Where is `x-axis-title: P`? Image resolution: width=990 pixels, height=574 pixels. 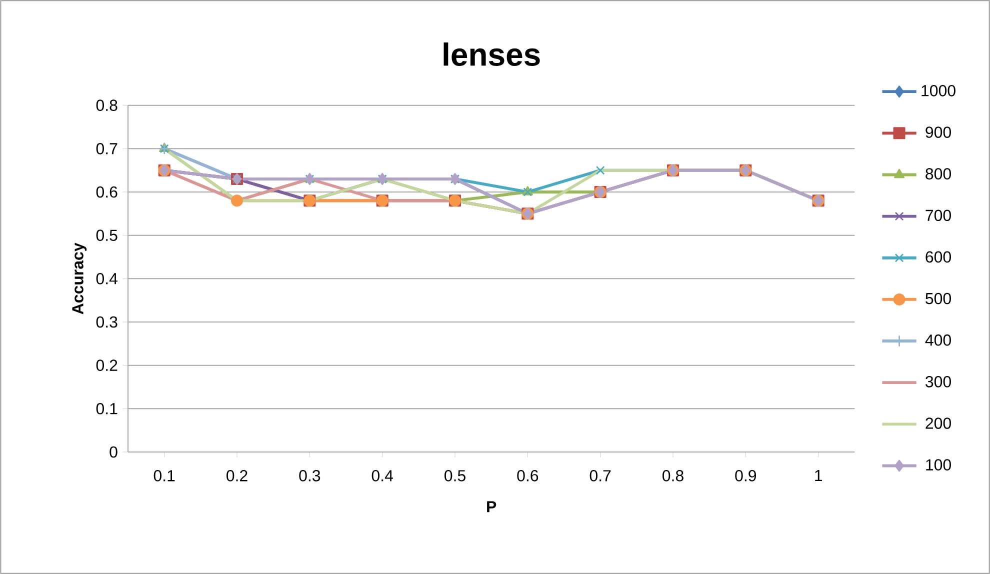 x-axis-title: P is located at coordinates (491, 506).